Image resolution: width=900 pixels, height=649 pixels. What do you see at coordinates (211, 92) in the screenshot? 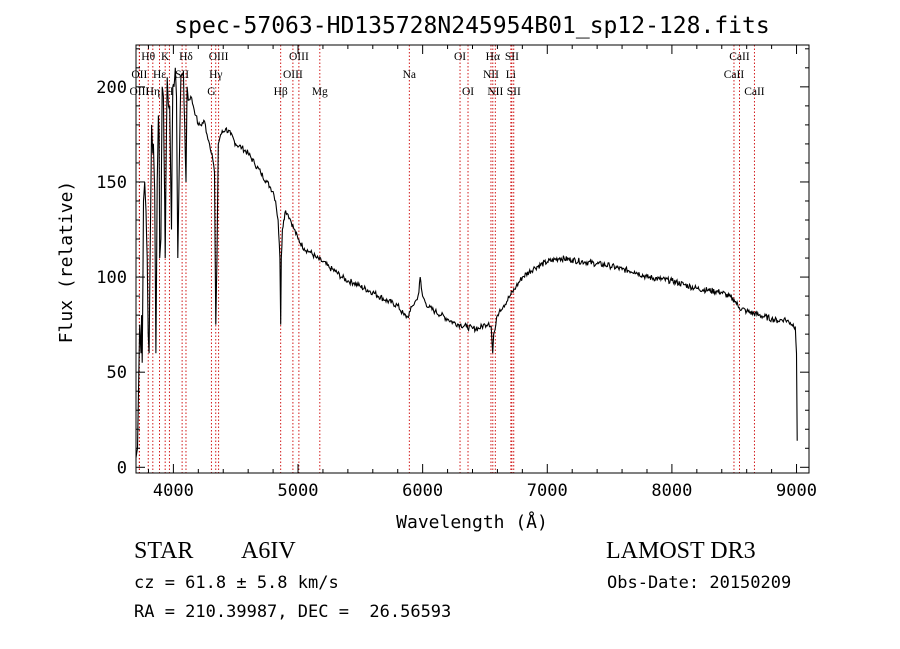
I see `spectral-line-label: G` at bounding box center [211, 92].